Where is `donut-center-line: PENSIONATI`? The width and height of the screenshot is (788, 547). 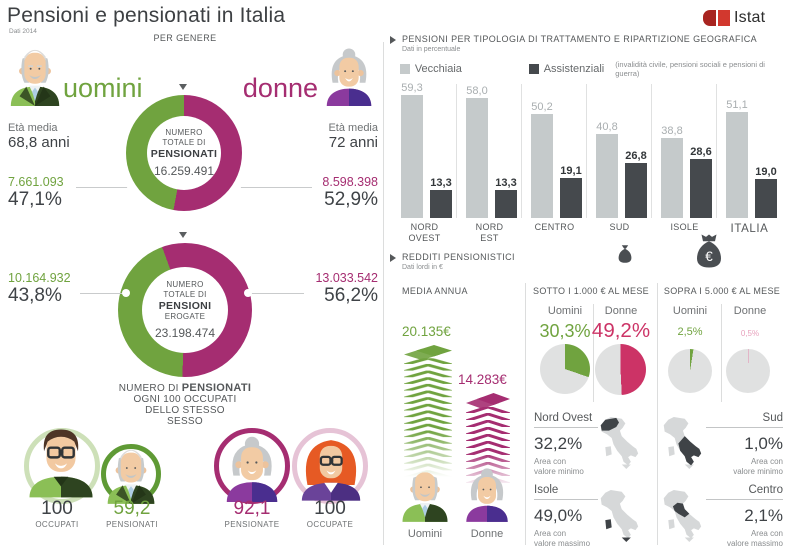
donut-center-line: PENSIONATI is located at coordinates (184, 153).